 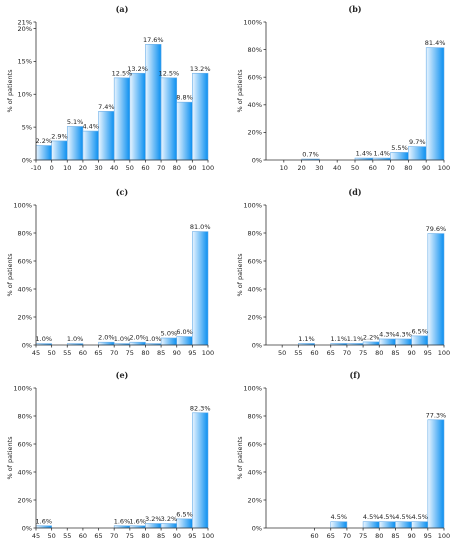 What do you see at coordinates (255, 500) in the screenshot?
I see `chart-f-ytick-label: 20%` at bounding box center [255, 500].